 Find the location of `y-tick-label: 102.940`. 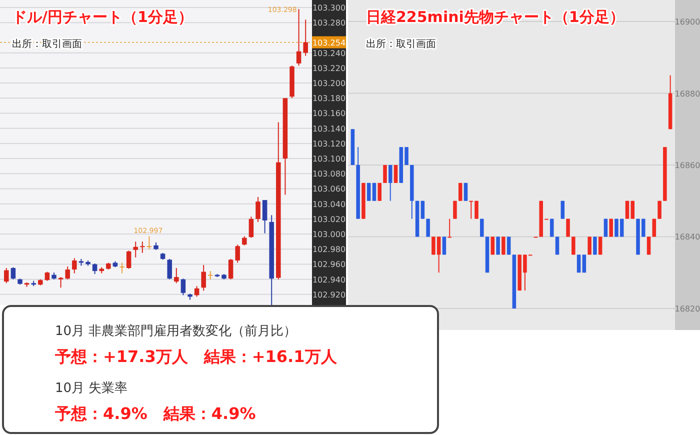

y-tick-label: 102.940 is located at coordinates (329, 279).